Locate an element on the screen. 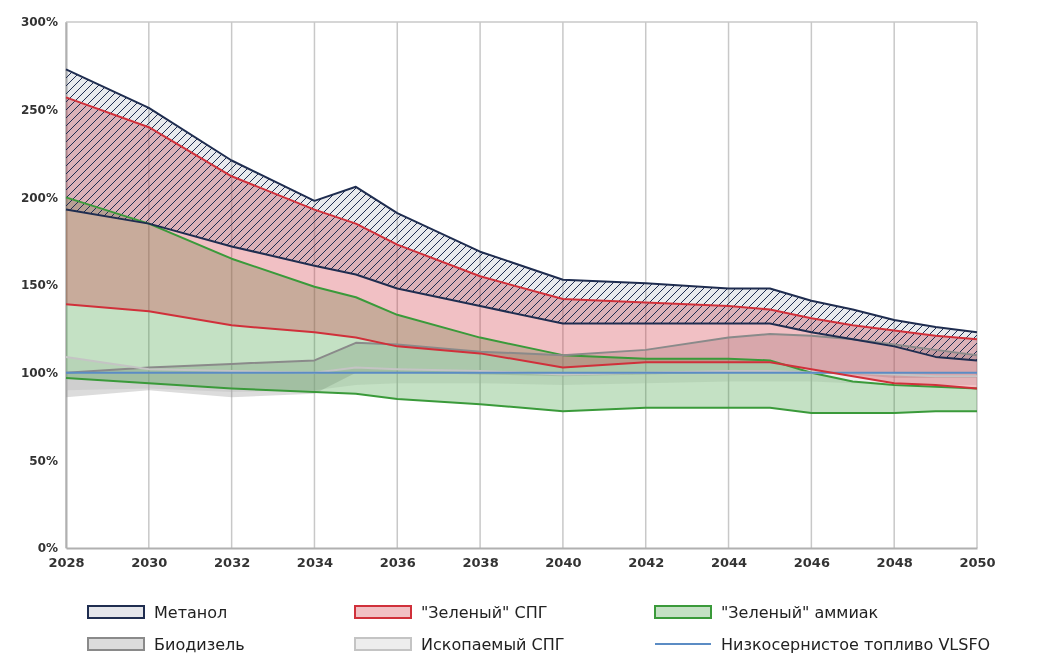 The width and height of the screenshot is (1058, 664). x-tick-label: 2032 is located at coordinates (232, 563).